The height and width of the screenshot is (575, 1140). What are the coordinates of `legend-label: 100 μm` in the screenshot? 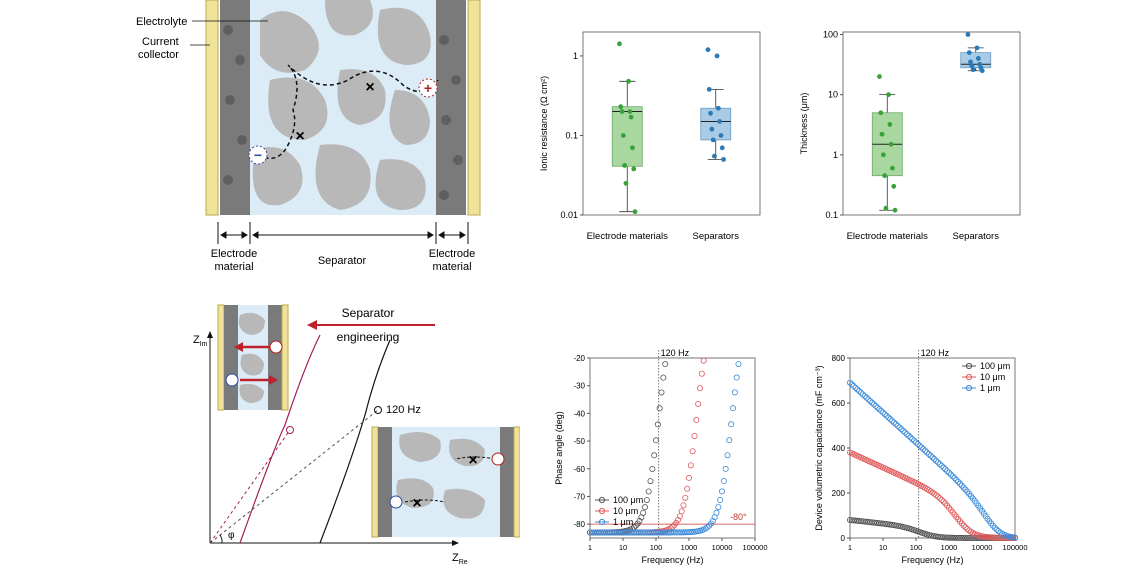 It's located at (995, 366).